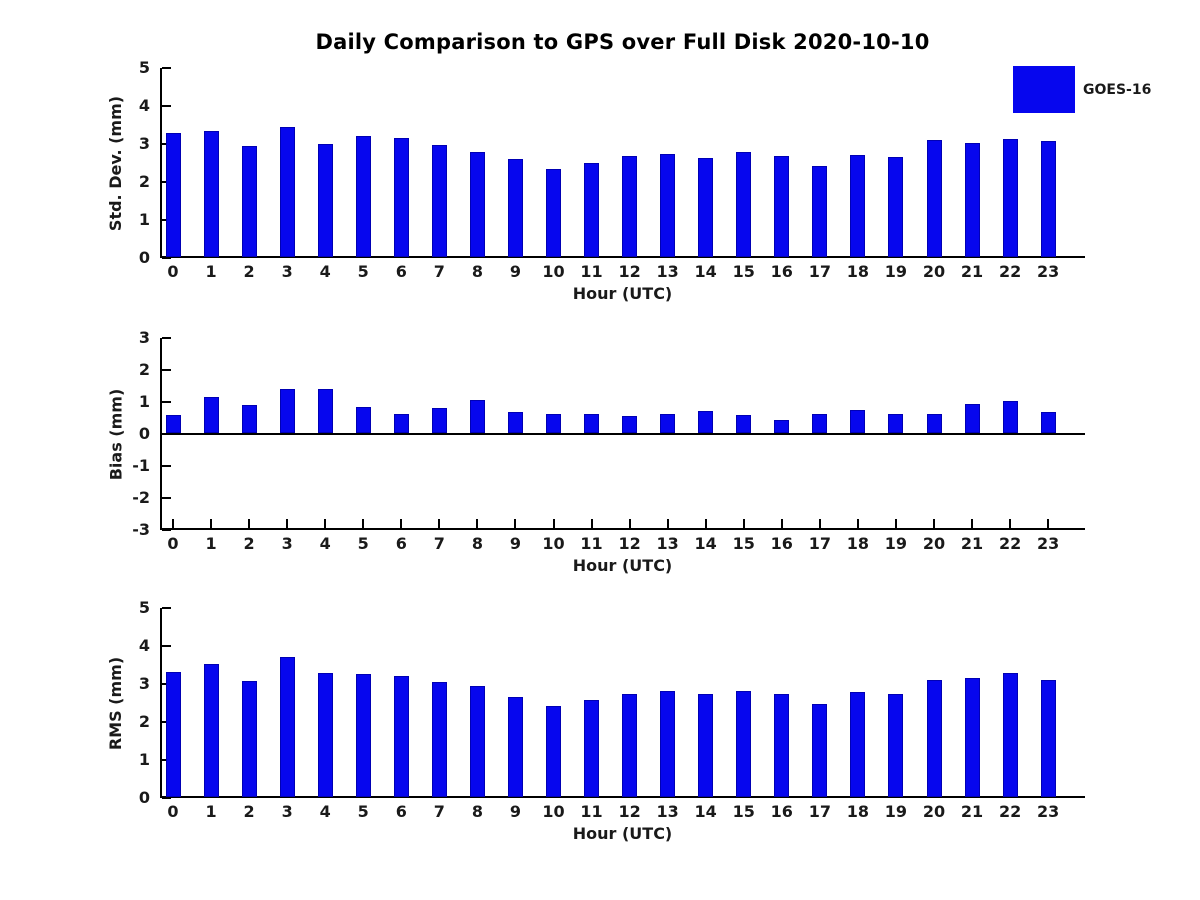 This screenshot has height=900, width=1200. What do you see at coordinates (781, 271) in the screenshot?
I see `x-tick-label: 16` at bounding box center [781, 271].